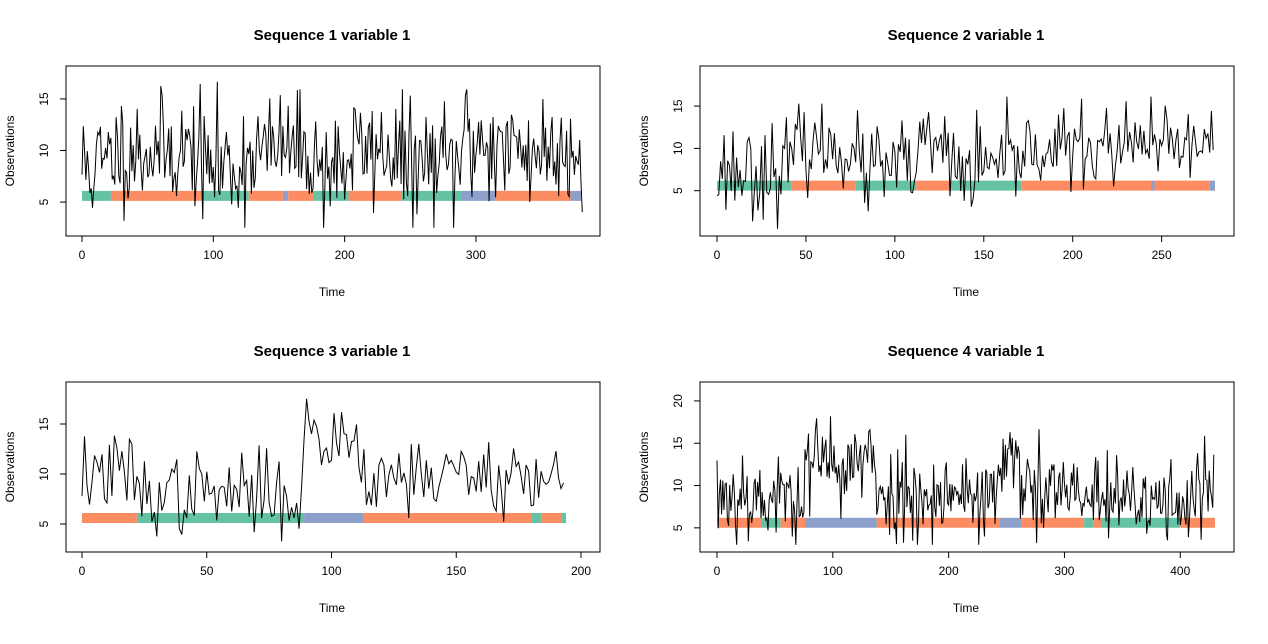 This screenshot has width=1268, height=644. I want to click on x-tick-label: 250, so click(1162, 255).